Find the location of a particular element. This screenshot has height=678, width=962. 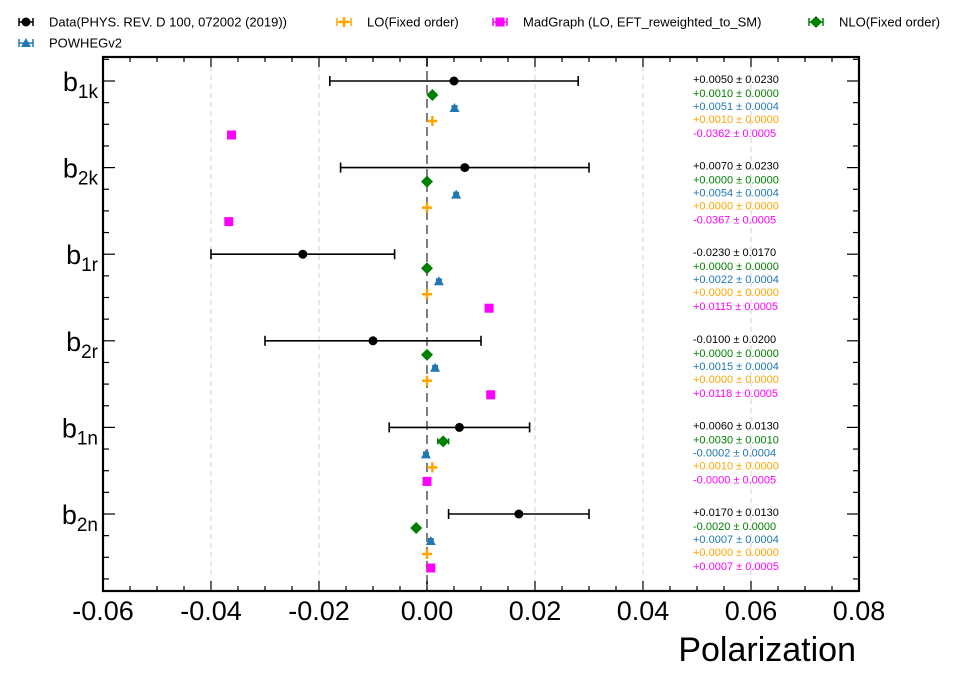

category-label: b2n is located at coordinates (80, 518).